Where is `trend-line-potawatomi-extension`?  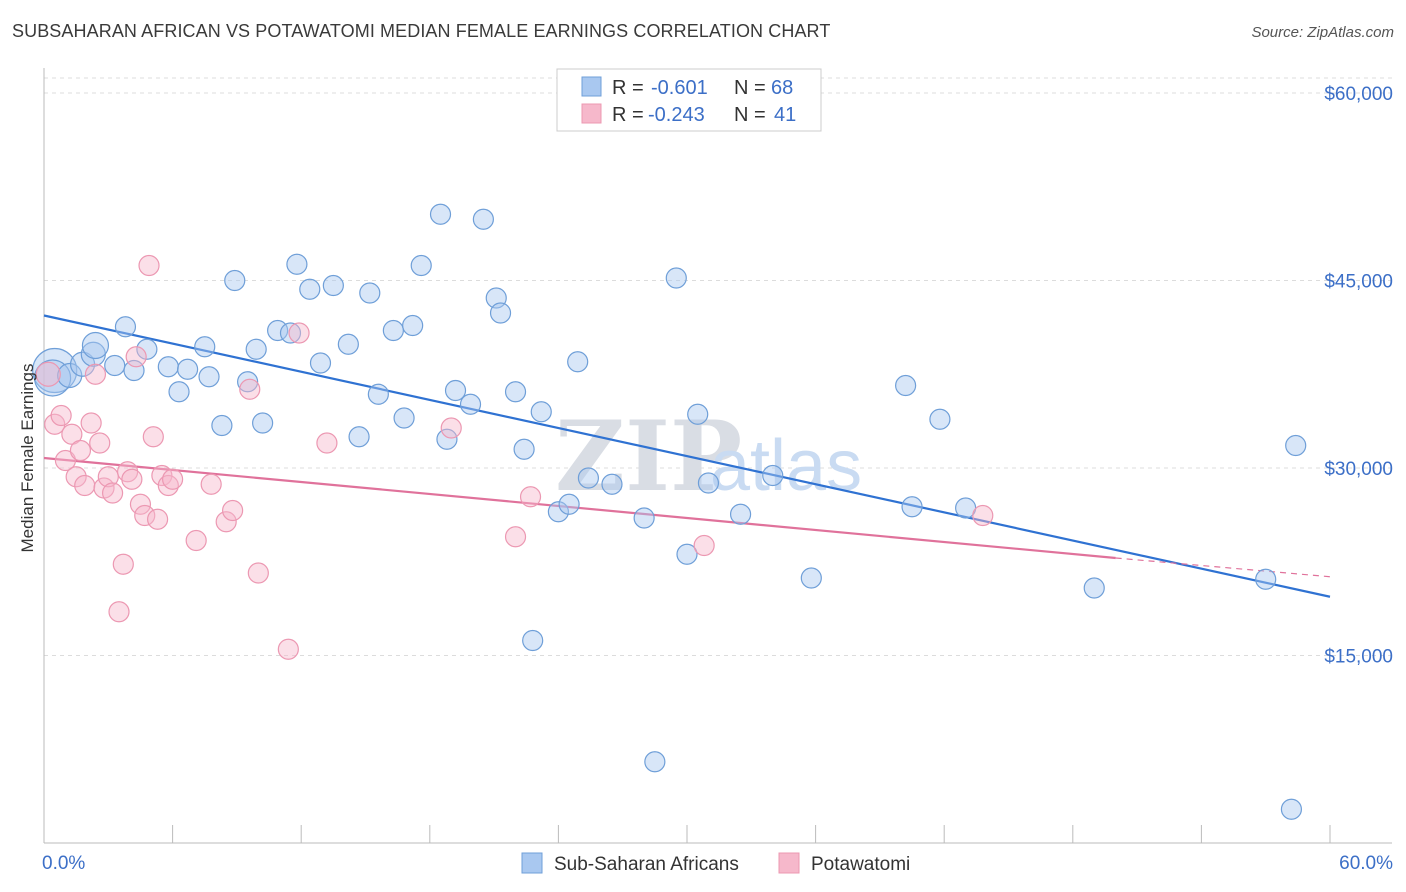
trend-line-potawatomi-extension is located at coordinates (1223, 567).